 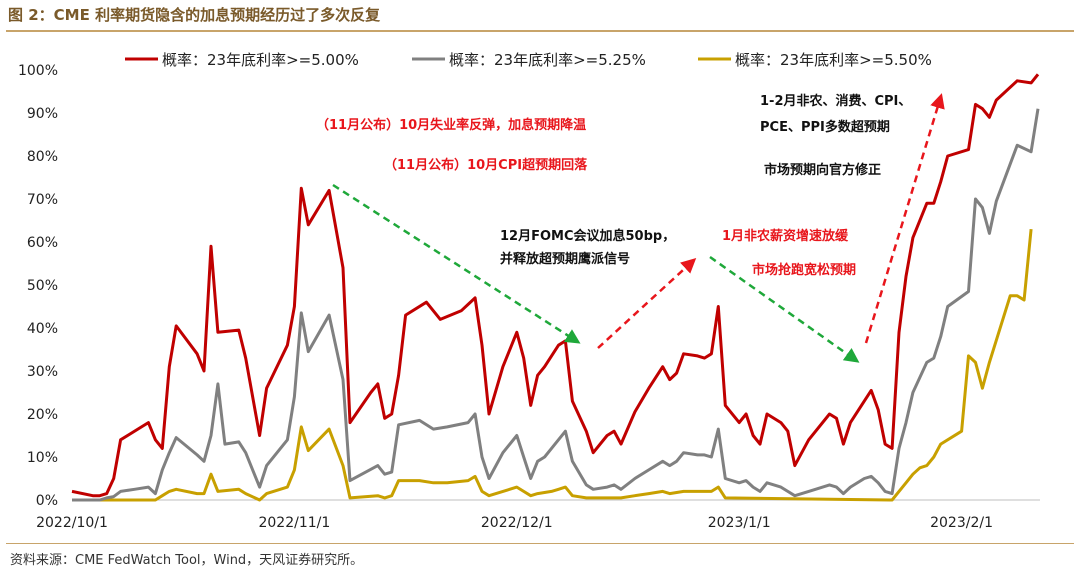 I want to click on annotation-fomc-2: 并释放超预期鹰派信号, so click(x=565, y=259).